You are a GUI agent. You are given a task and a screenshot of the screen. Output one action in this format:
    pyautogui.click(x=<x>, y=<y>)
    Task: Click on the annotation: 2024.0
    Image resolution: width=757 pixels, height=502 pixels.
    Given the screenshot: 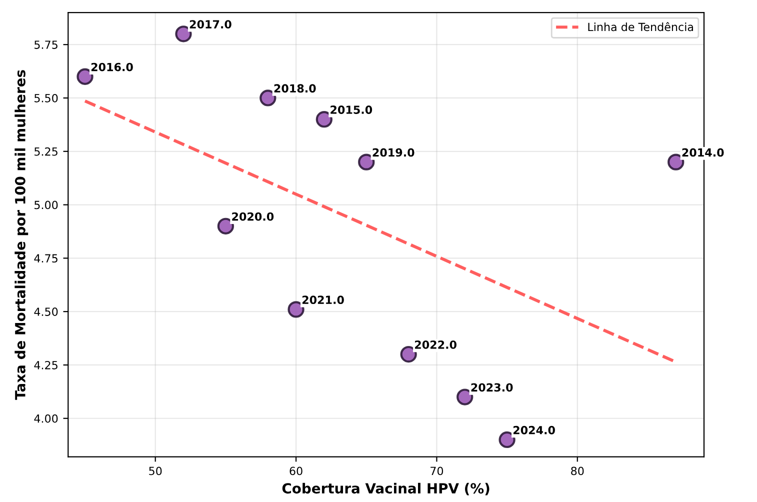 What is the action you would take?
    pyautogui.click(x=534, y=430)
    